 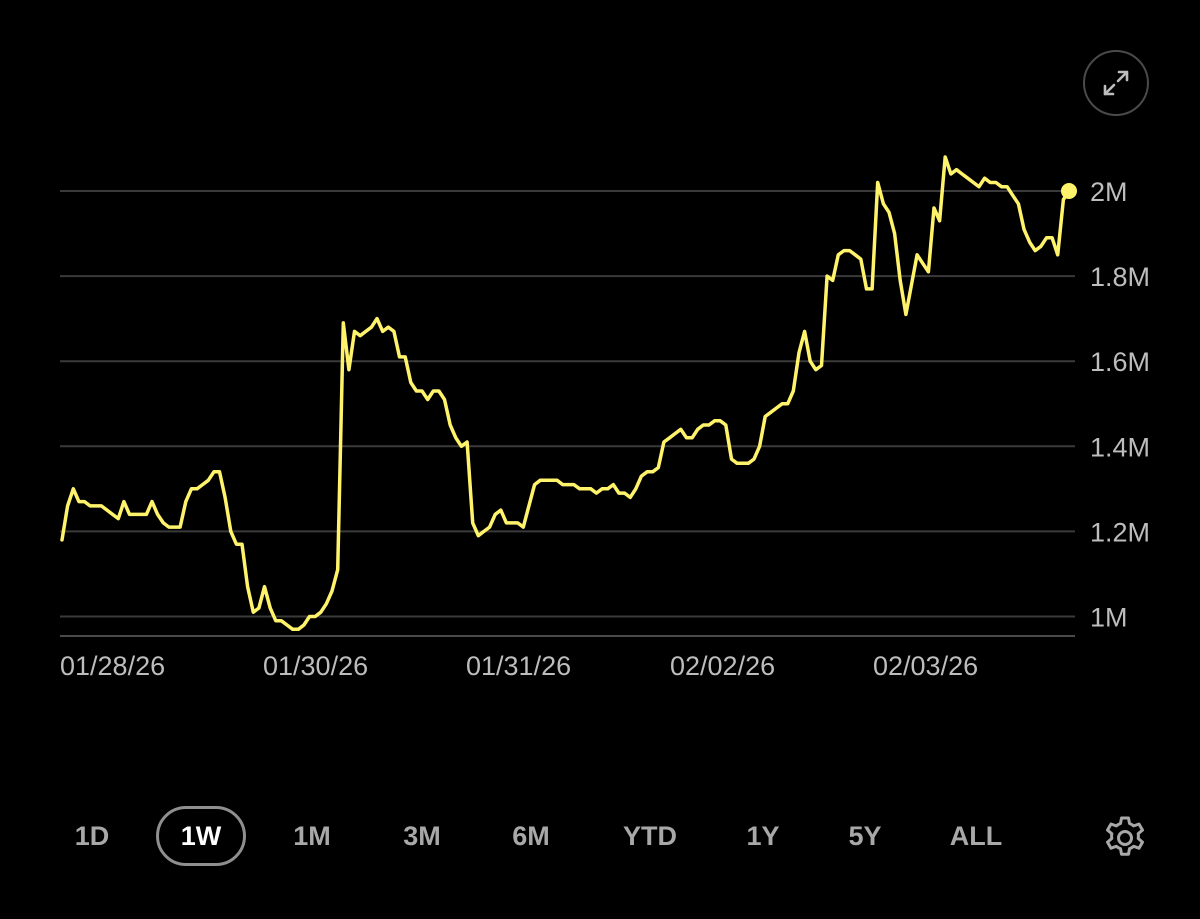 What do you see at coordinates (1120, 277) in the screenshot?
I see `y-tick-label: 1.8M` at bounding box center [1120, 277].